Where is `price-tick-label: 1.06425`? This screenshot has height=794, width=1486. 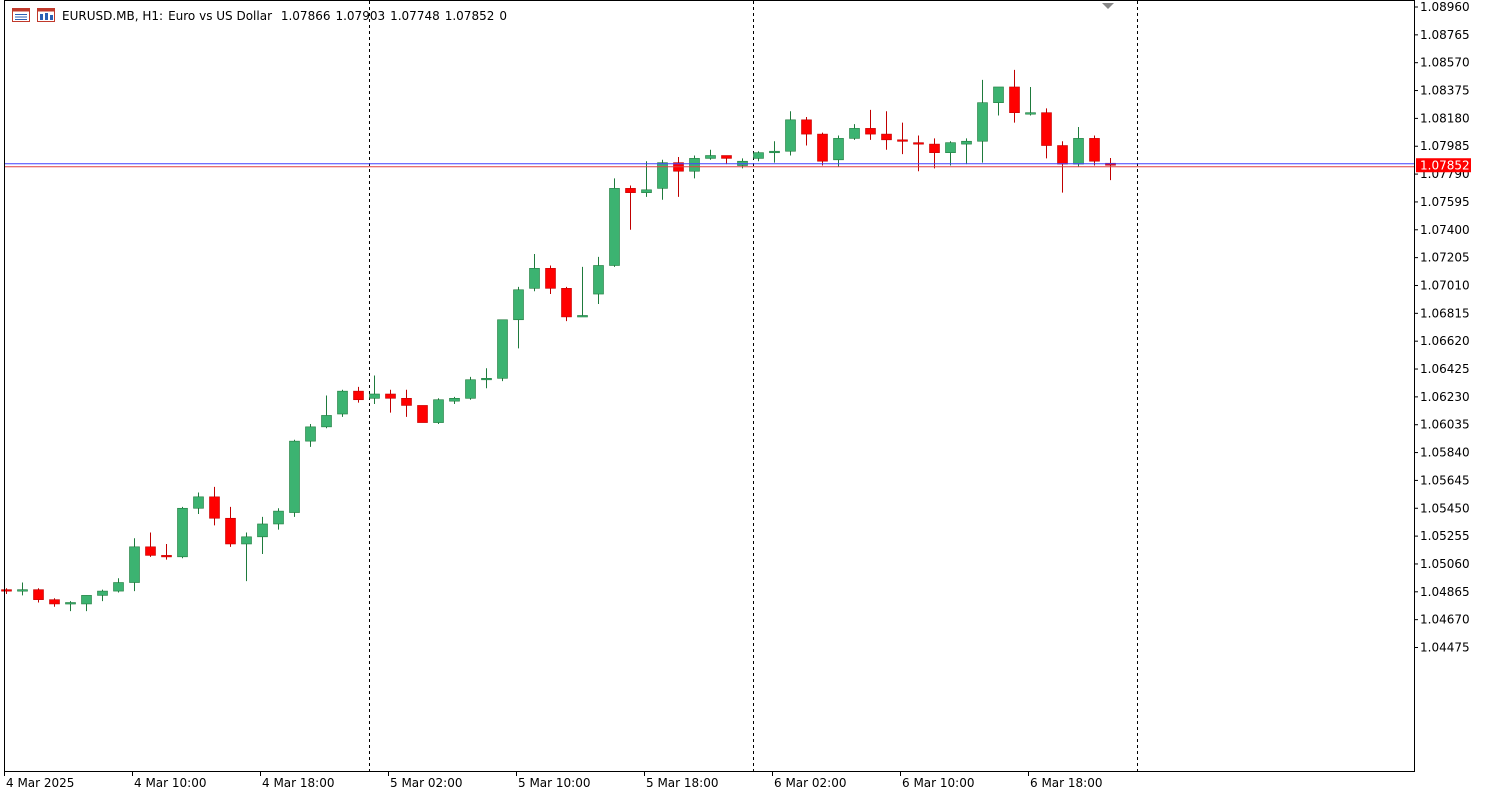 price-tick-label: 1.06425 is located at coordinates (1445, 369).